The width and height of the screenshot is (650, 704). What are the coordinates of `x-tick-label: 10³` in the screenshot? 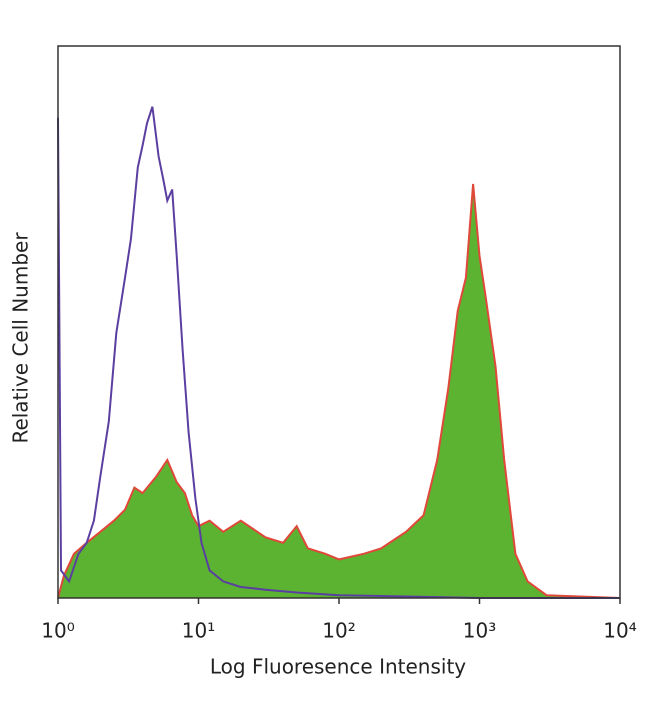 It's located at (479, 631).